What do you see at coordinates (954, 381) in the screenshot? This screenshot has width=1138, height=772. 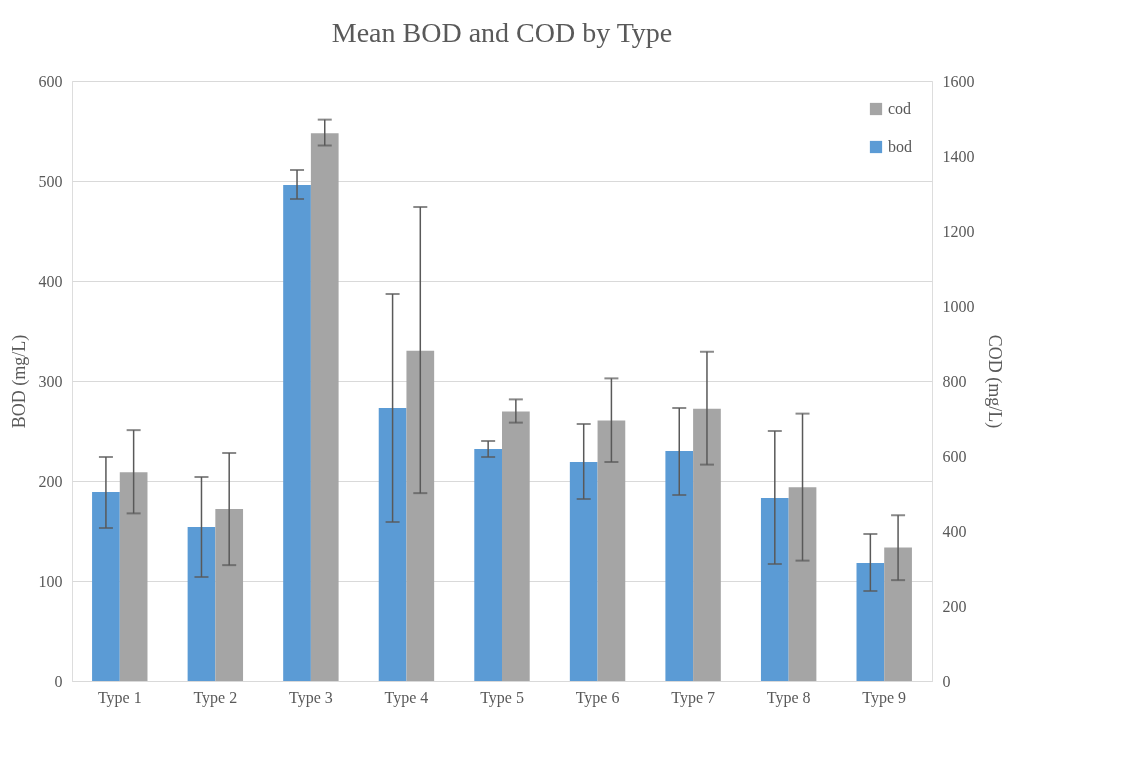 I see `y2-tick-label: 800` at bounding box center [954, 381].